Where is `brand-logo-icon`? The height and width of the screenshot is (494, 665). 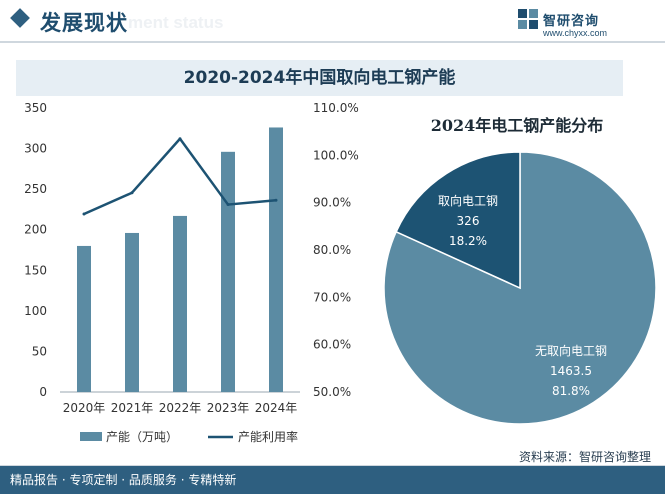
brand-logo-icon is located at coordinates (528, 19).